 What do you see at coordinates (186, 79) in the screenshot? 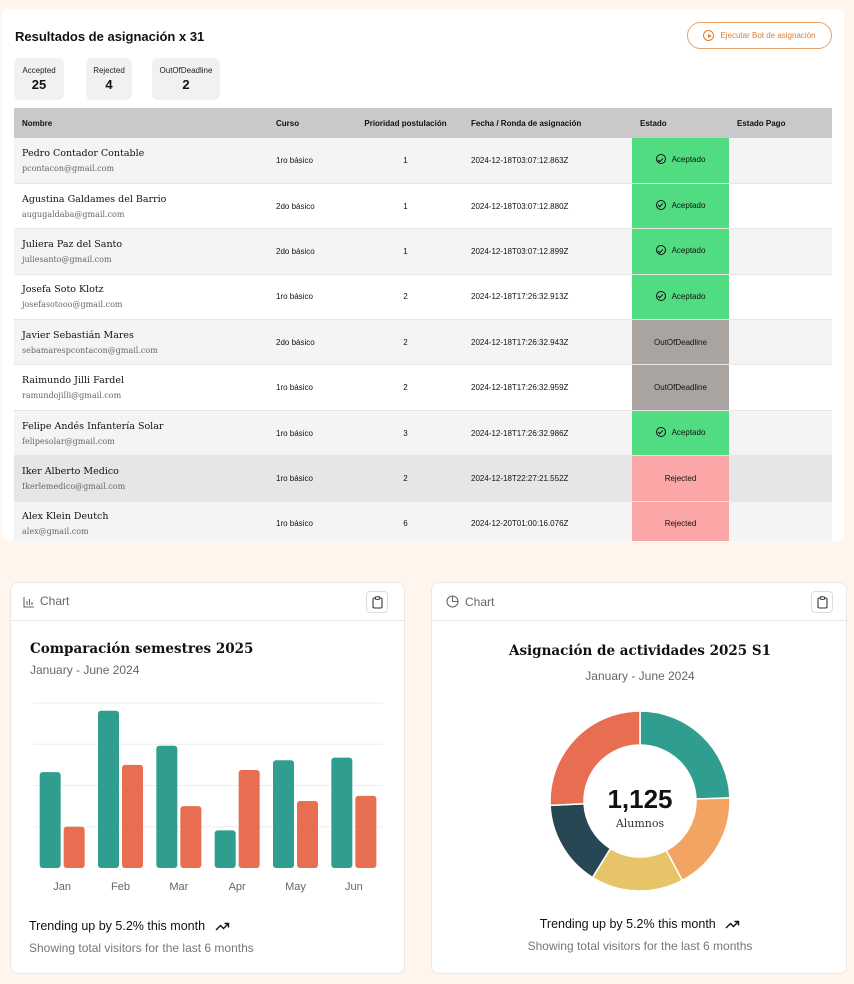
I see `stat-out-of-deadline: OutOfDeadline 2` at bounding box center [186, 79].